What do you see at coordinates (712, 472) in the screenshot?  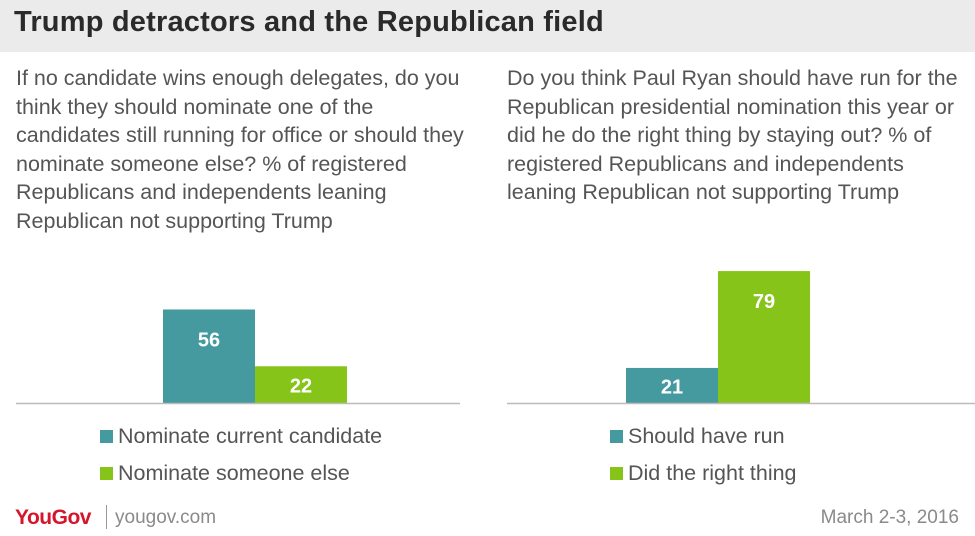 I see `legend-label: Did the right thing` at bounding box center [712, 472].